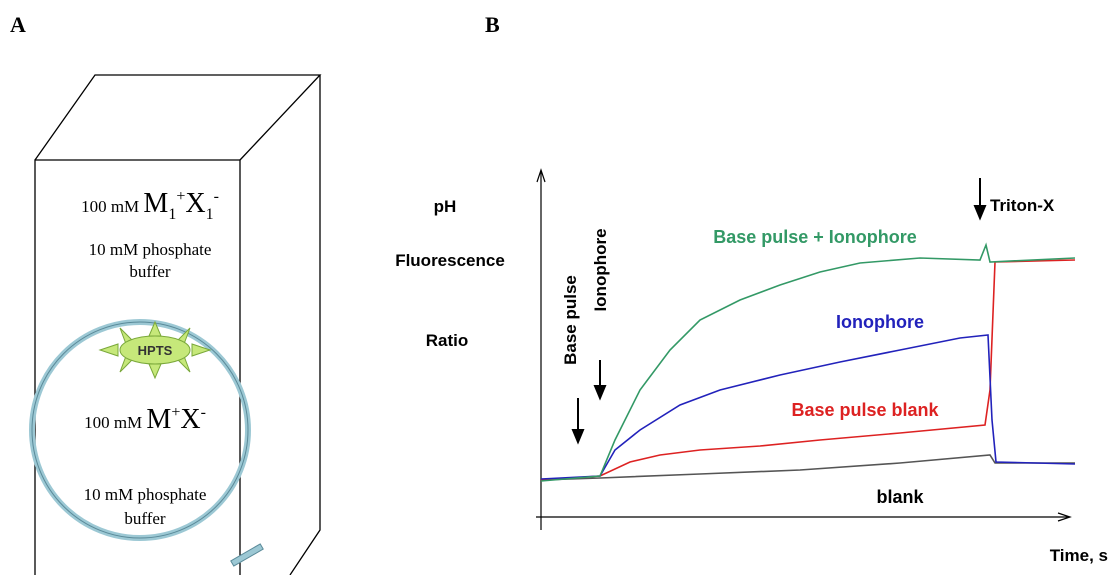  What do you see at coordinates (145, 518) in the screenshot?
I see `inner-buffer: buffer` at bounding box center [145, 518].